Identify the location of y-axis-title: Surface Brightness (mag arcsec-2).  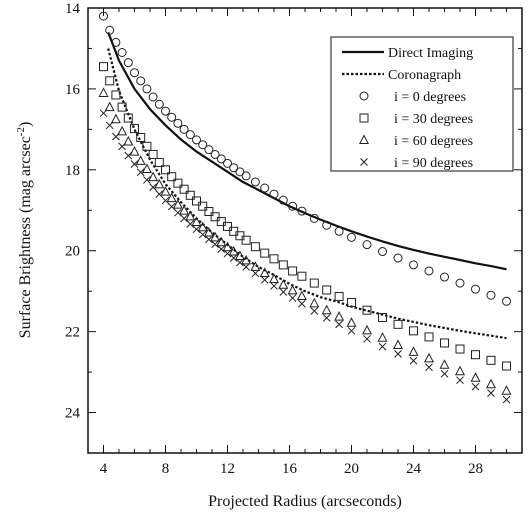
(24, 230).